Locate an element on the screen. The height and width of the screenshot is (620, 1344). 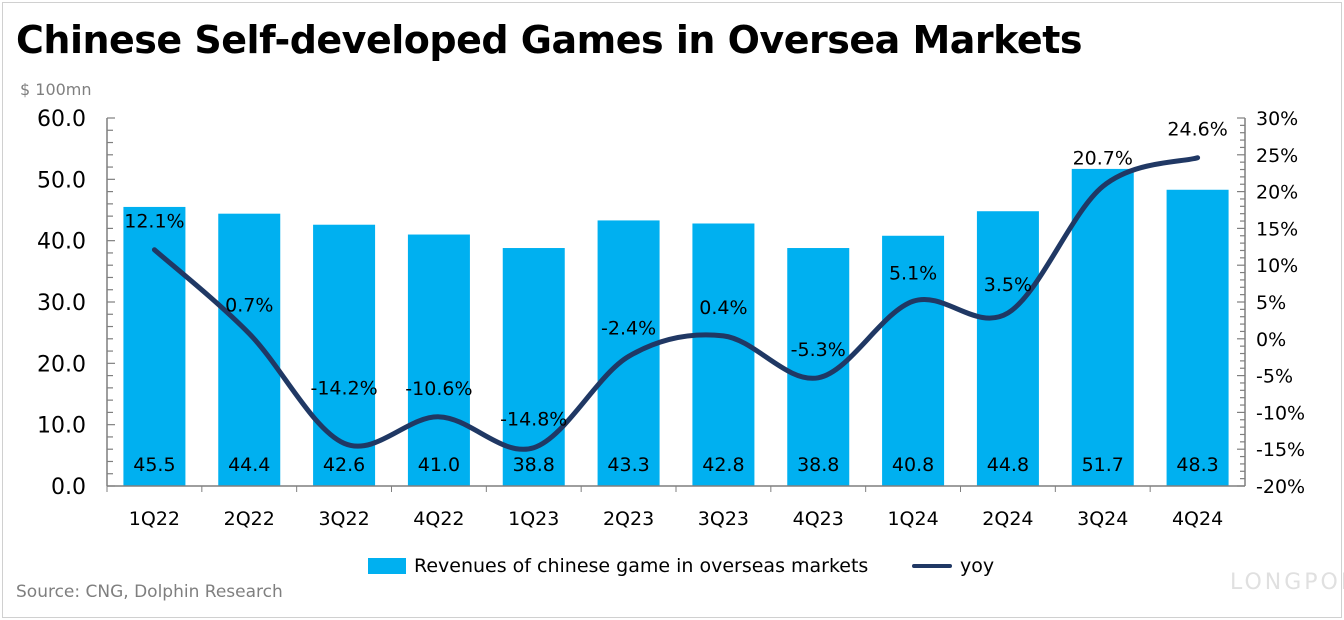
left-tick-label: 40.0 is located at coordinates (61, 242).